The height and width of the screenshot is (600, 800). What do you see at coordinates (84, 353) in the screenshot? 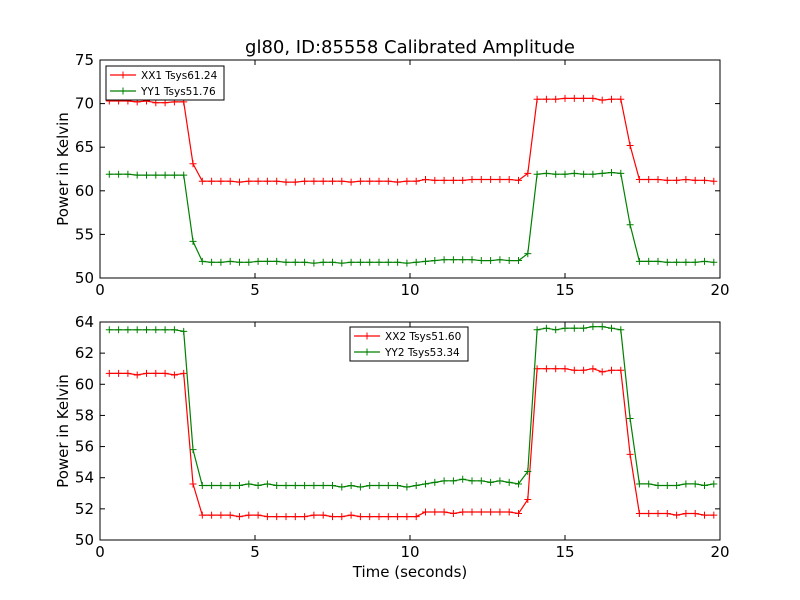
I see `y-tick-label: 62` at bounding box center [84, 353].